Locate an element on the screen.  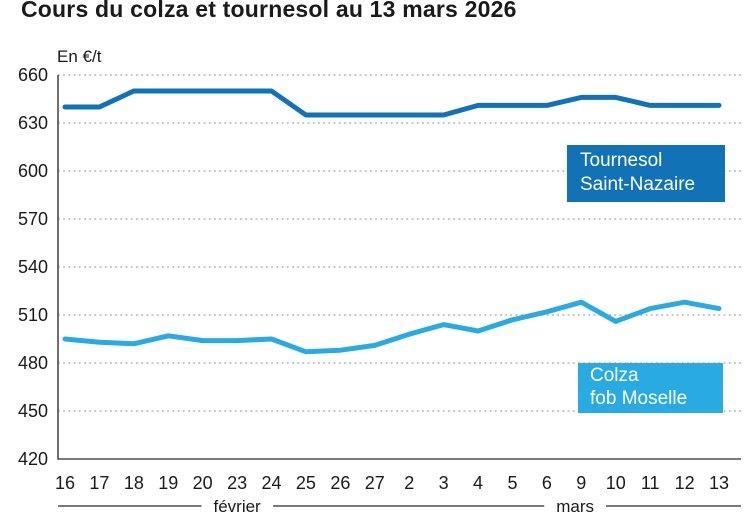
y-tick-label-450: 450 is located at coordinates (33, 411).